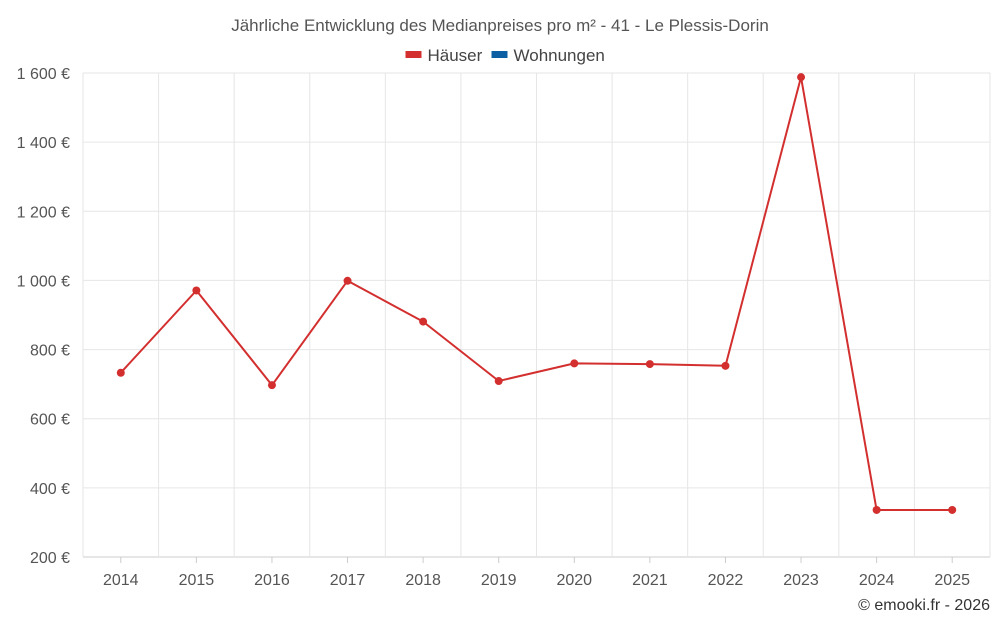  I want to click on x-tick-label: 2021, so click(650, 580).